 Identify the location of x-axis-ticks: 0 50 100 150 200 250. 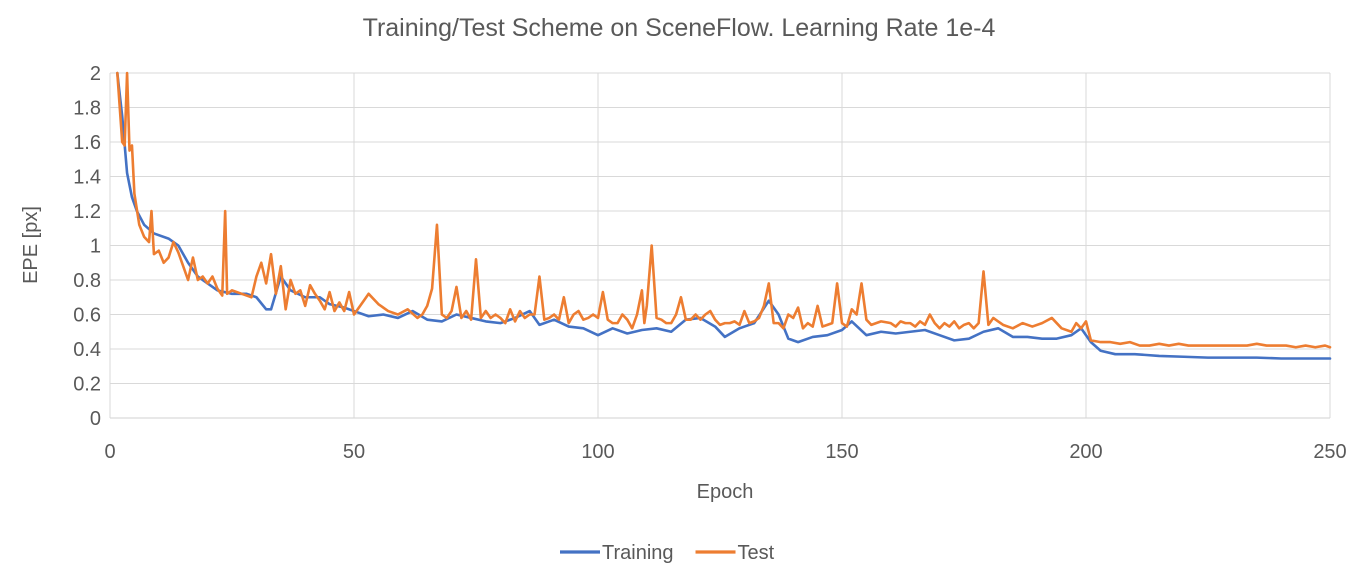
(725, 452).